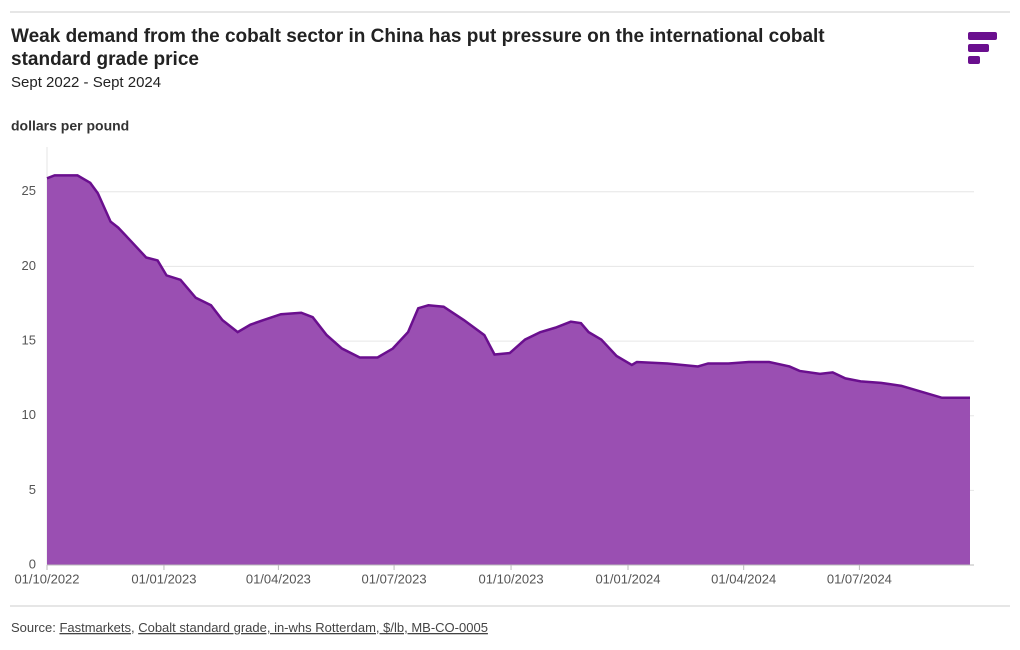 The height and width of the screenshot is (650, 1020). Describe the element at coordinates (29, 190) in the screenshot. I see `y-tick-label: 25` at that location.